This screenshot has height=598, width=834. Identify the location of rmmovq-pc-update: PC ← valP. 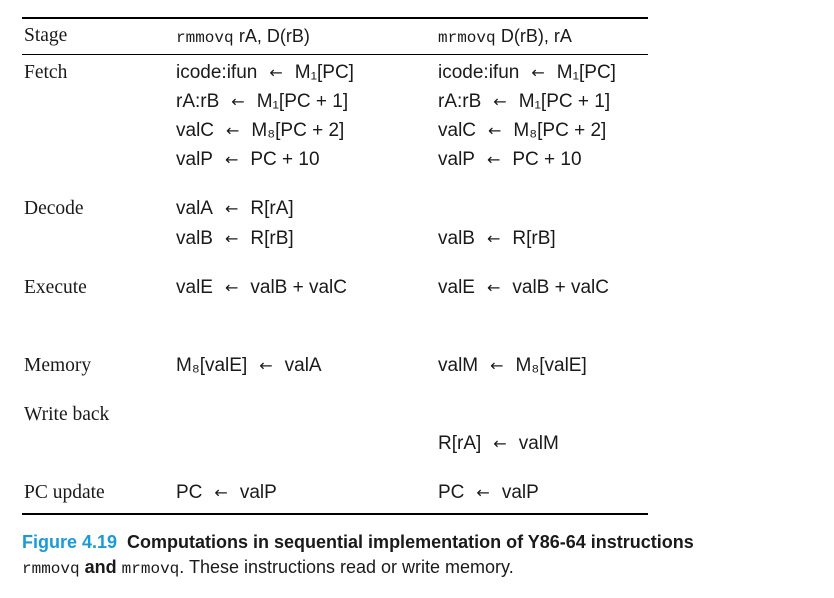
(226, 492).